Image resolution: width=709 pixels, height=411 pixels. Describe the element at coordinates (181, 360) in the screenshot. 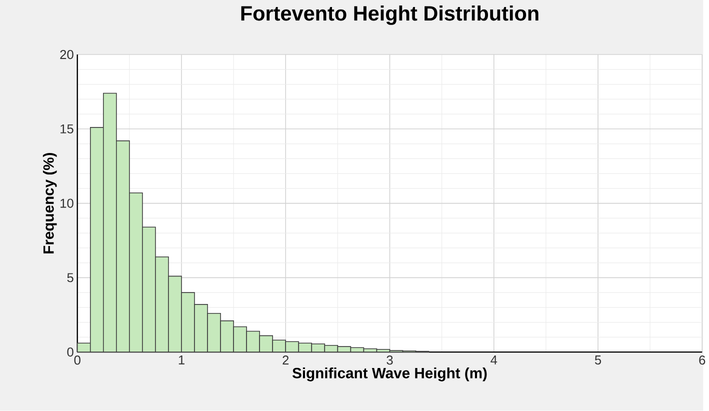

I see `x-tick-label: 1` at that location.